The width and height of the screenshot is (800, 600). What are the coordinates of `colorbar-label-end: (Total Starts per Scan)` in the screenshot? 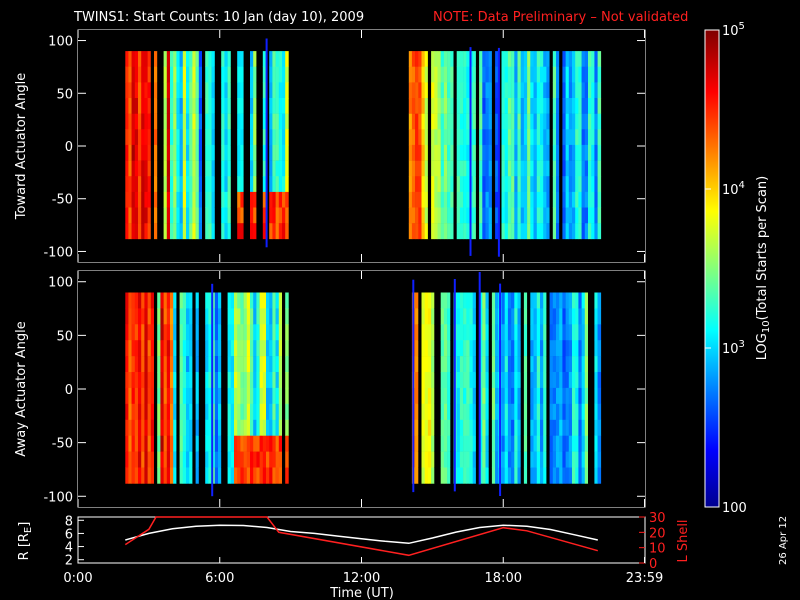 It's located at (762, 248).